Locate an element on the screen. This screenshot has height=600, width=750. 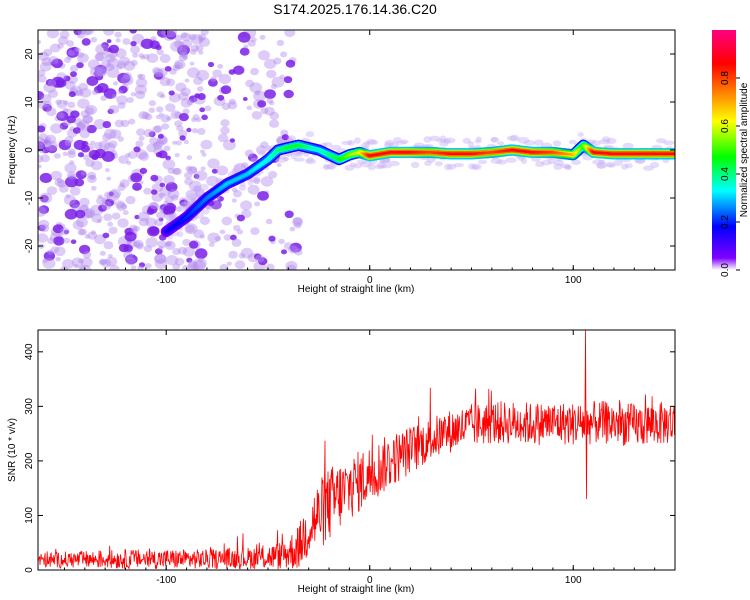
colorbar-tick-label: 0.6 is located at coordinates (725, 126).